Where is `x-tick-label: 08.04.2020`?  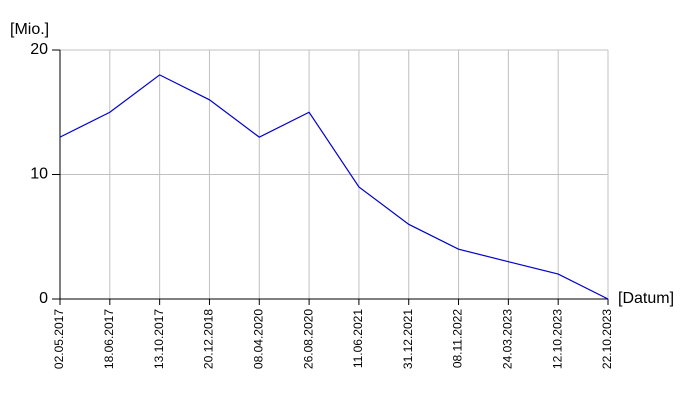
x-tick-label: 08.04.2020 is located at coordinates (258, 339).